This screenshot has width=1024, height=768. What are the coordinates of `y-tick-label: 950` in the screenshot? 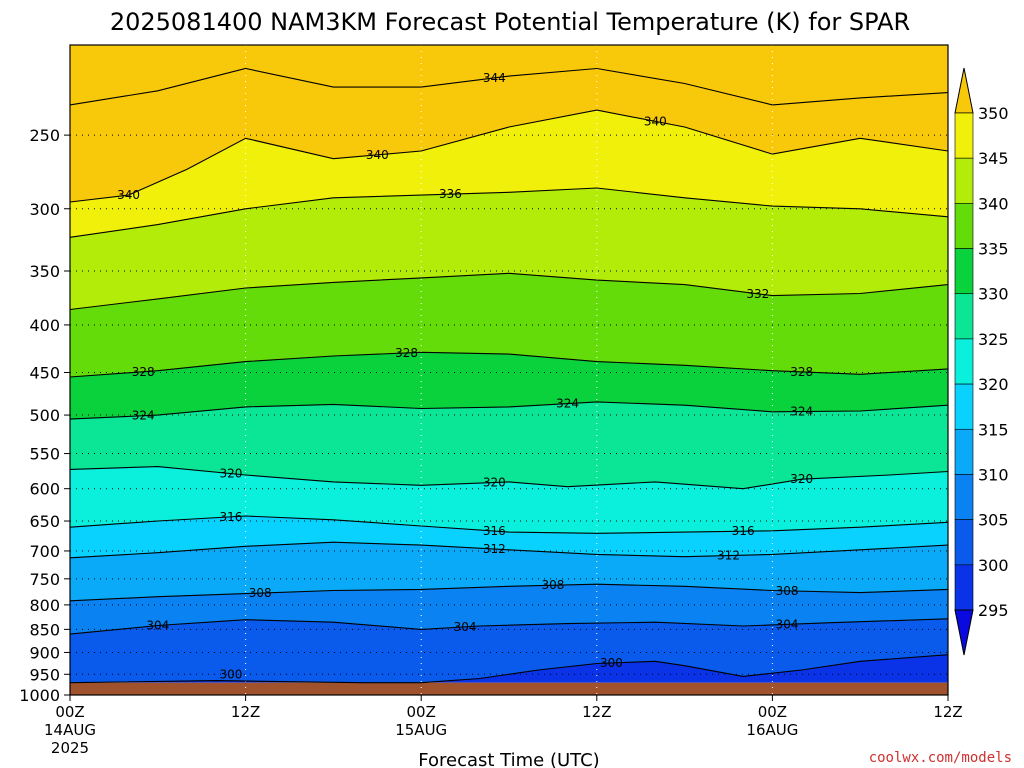 It's located at (44, 674).